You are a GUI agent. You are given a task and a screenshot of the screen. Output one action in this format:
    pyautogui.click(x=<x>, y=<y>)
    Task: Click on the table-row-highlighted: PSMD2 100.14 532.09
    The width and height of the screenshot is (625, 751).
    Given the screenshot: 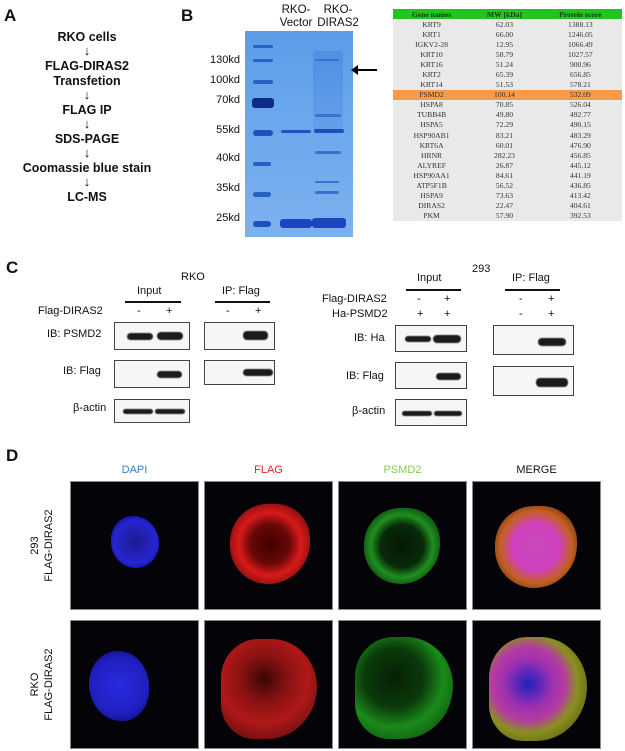 What is the action you would take?
    pyautogui.click(x=507, y=94)
    